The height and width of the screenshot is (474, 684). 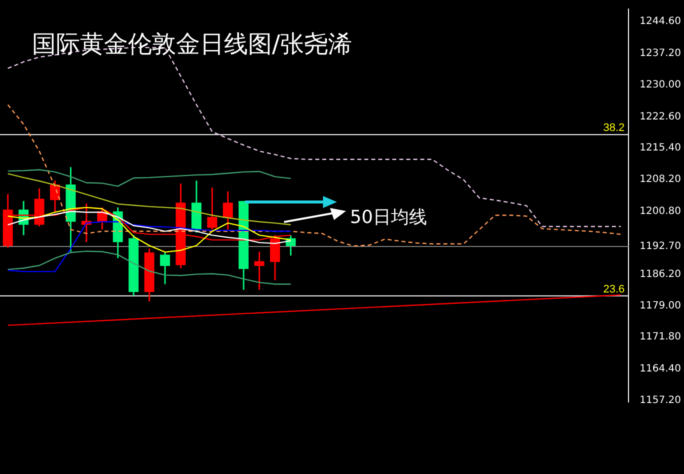 What do you see at coordinates (661, 369) in the screenshot?
I see `y-tick-label: 1164.40` at bounding box center [661, 369].